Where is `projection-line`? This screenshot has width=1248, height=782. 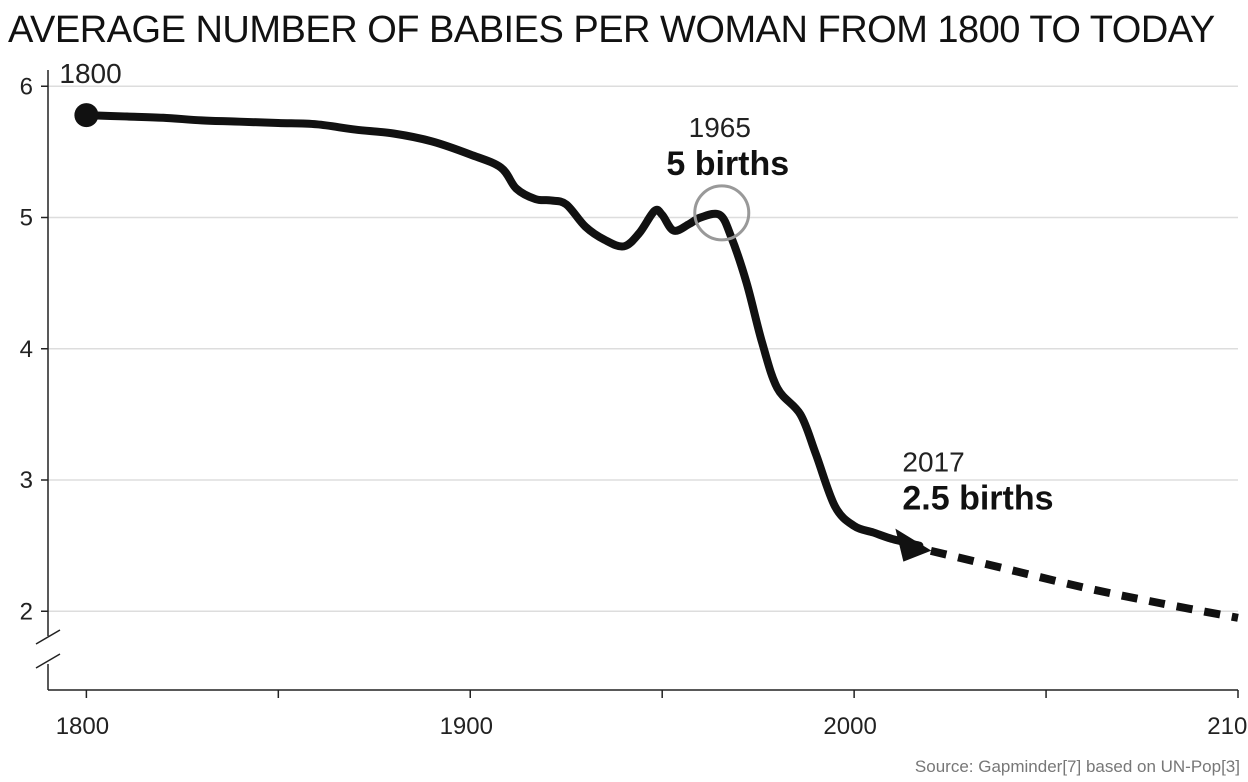 projection-line is located at coordinates (1084, 584).